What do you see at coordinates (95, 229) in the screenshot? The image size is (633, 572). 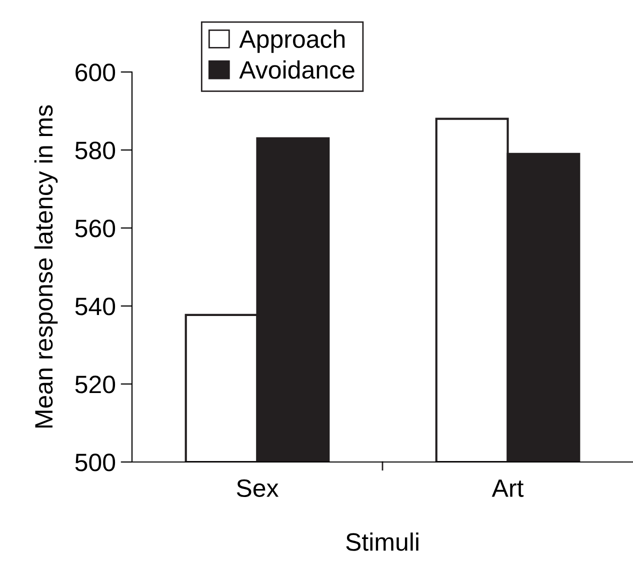 I see `y-tick-label: 560` at bounding box center [95, 229].